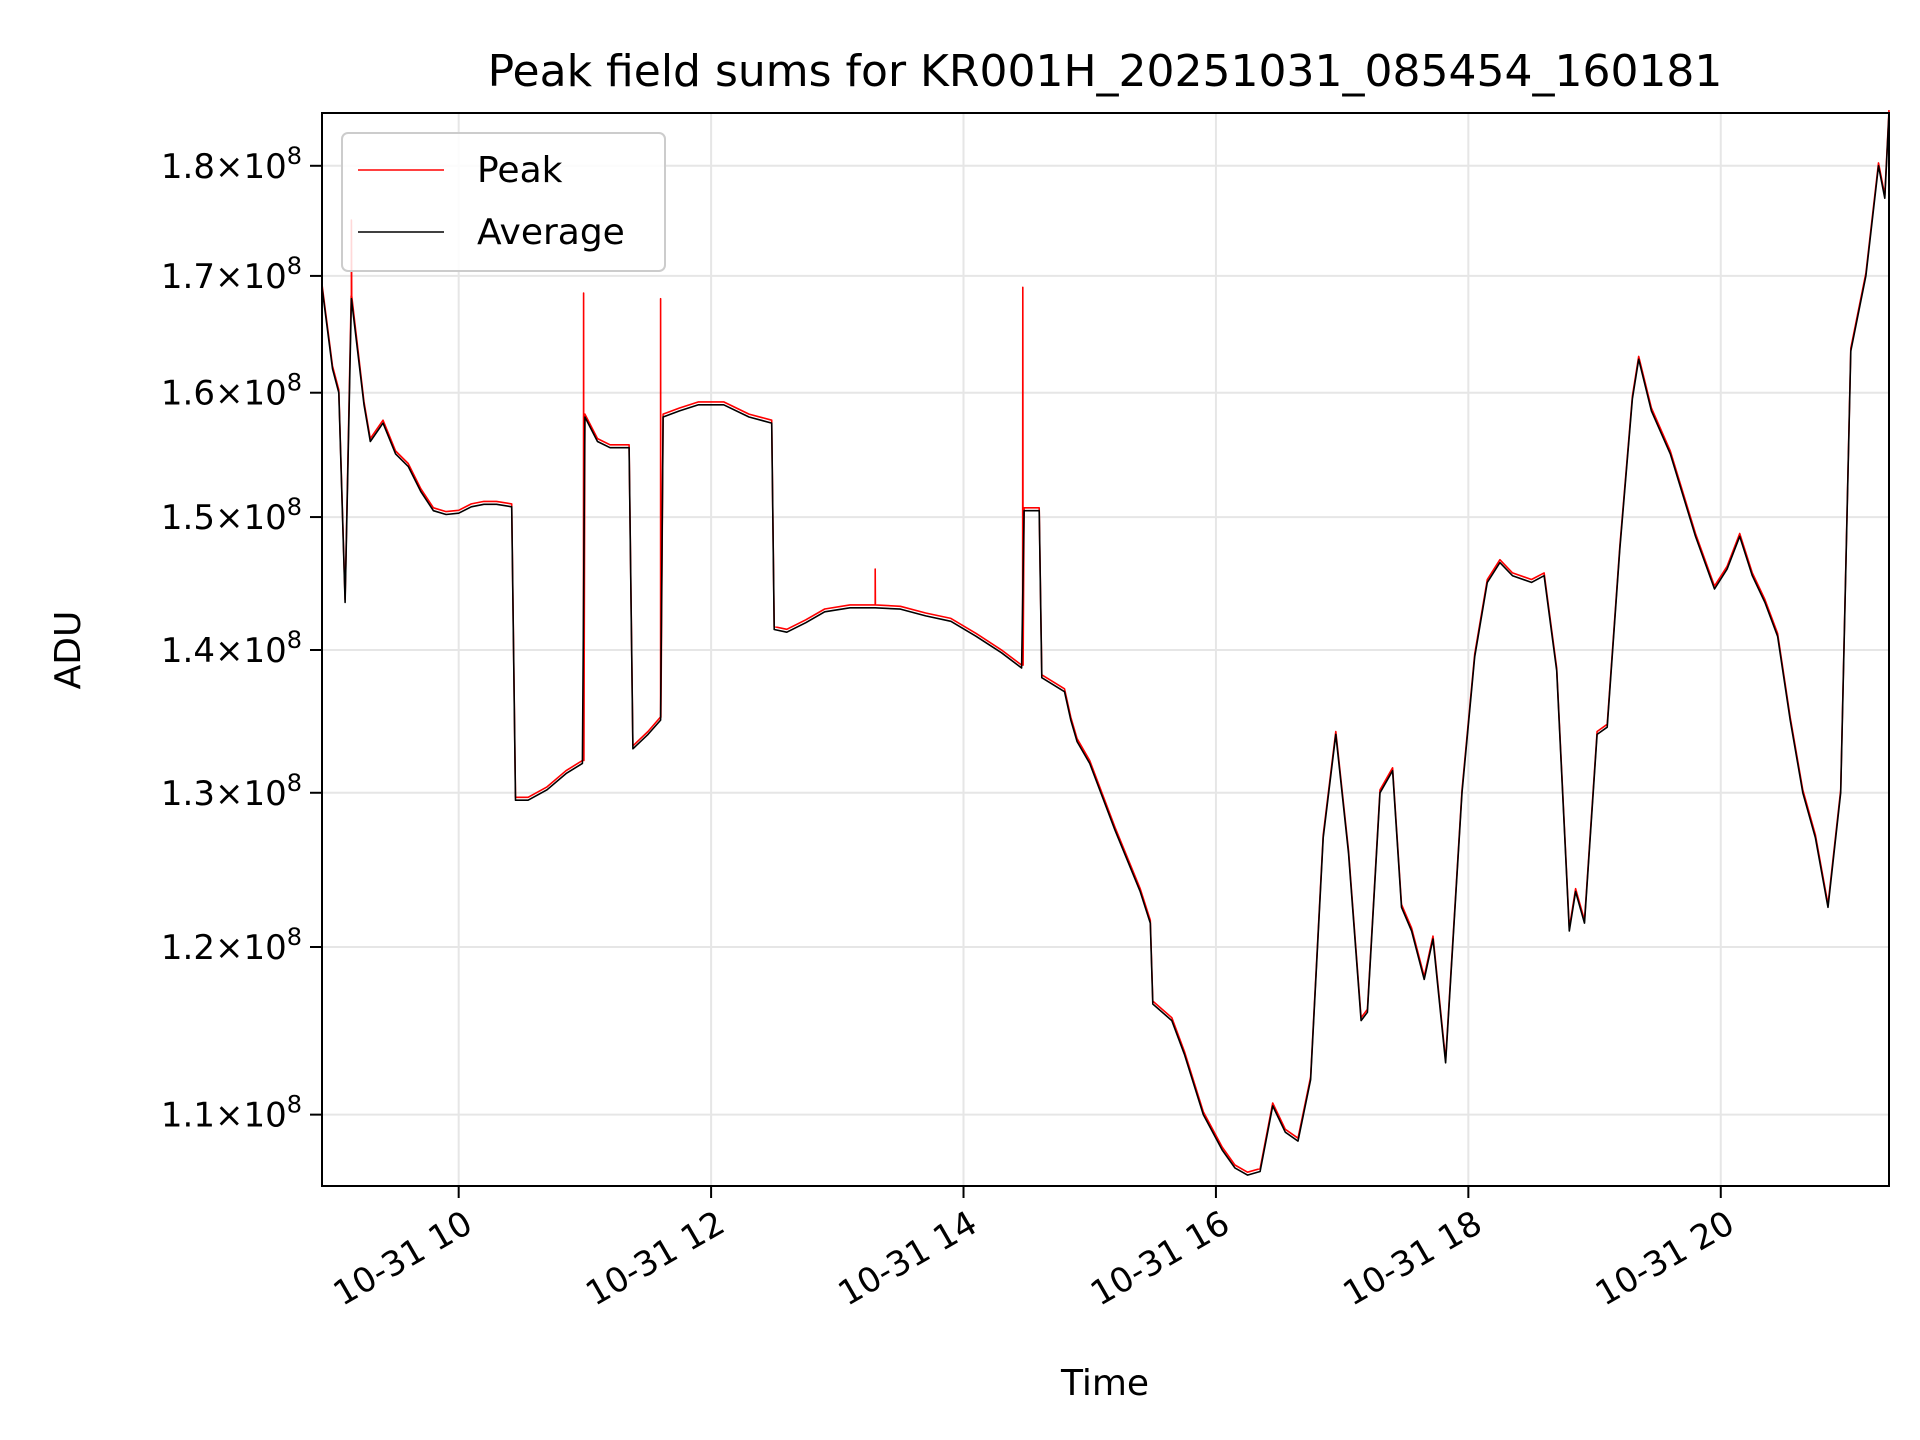 The height and width of the screenshot is (1440, 1920). I want to click on legend-label-average: Average, so click(551, 232).